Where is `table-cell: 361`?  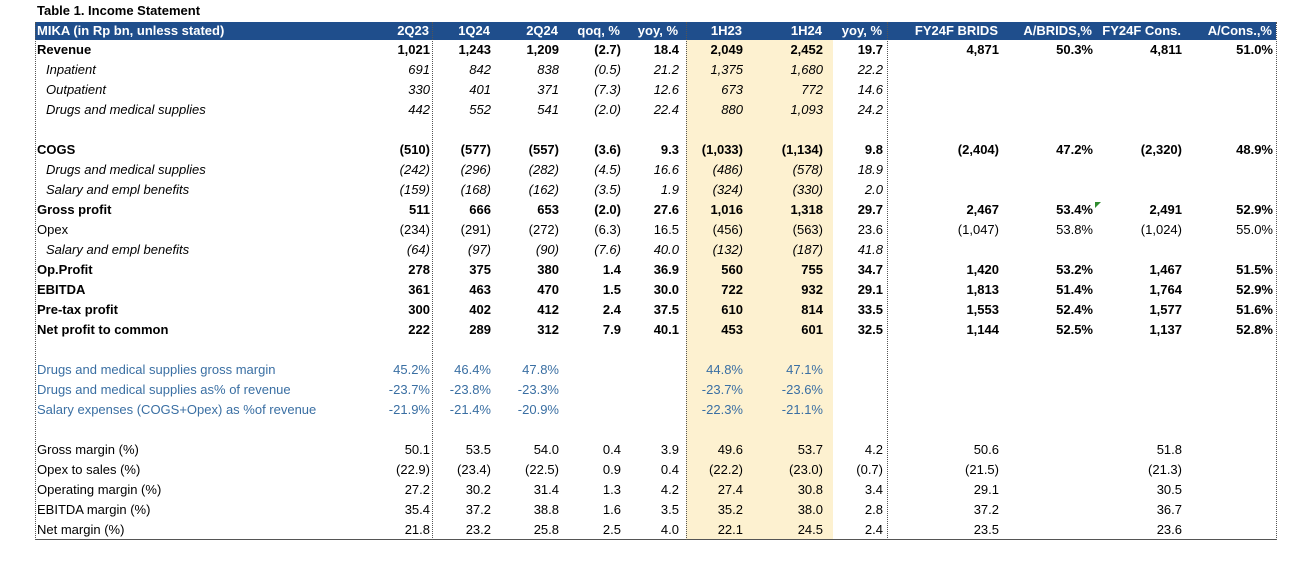 table-cell: 361 is located at coordinates (419, 289).